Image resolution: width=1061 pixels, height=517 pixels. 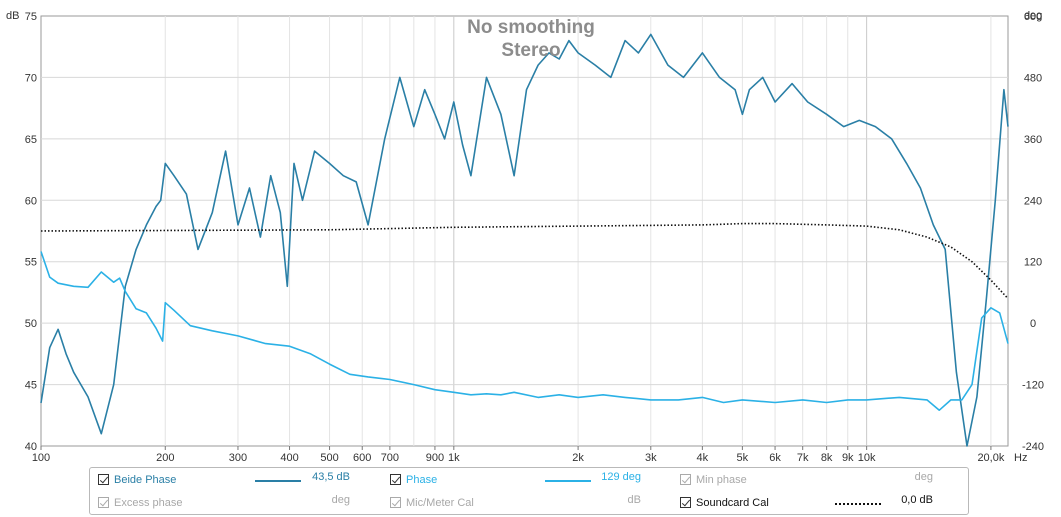 What do you see at coordinates (340, 500) in the screenshot?
I see `legend-value-excess-phase: deg` at bounding box center [340, 500].